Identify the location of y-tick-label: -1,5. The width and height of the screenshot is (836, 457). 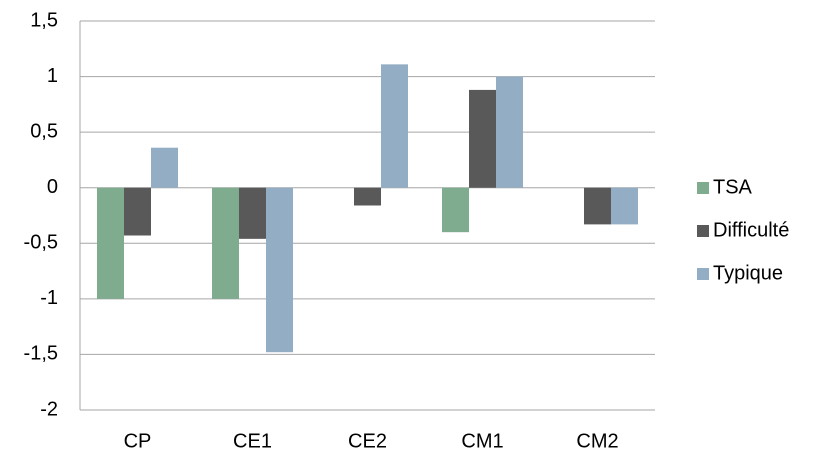
(41, 354).